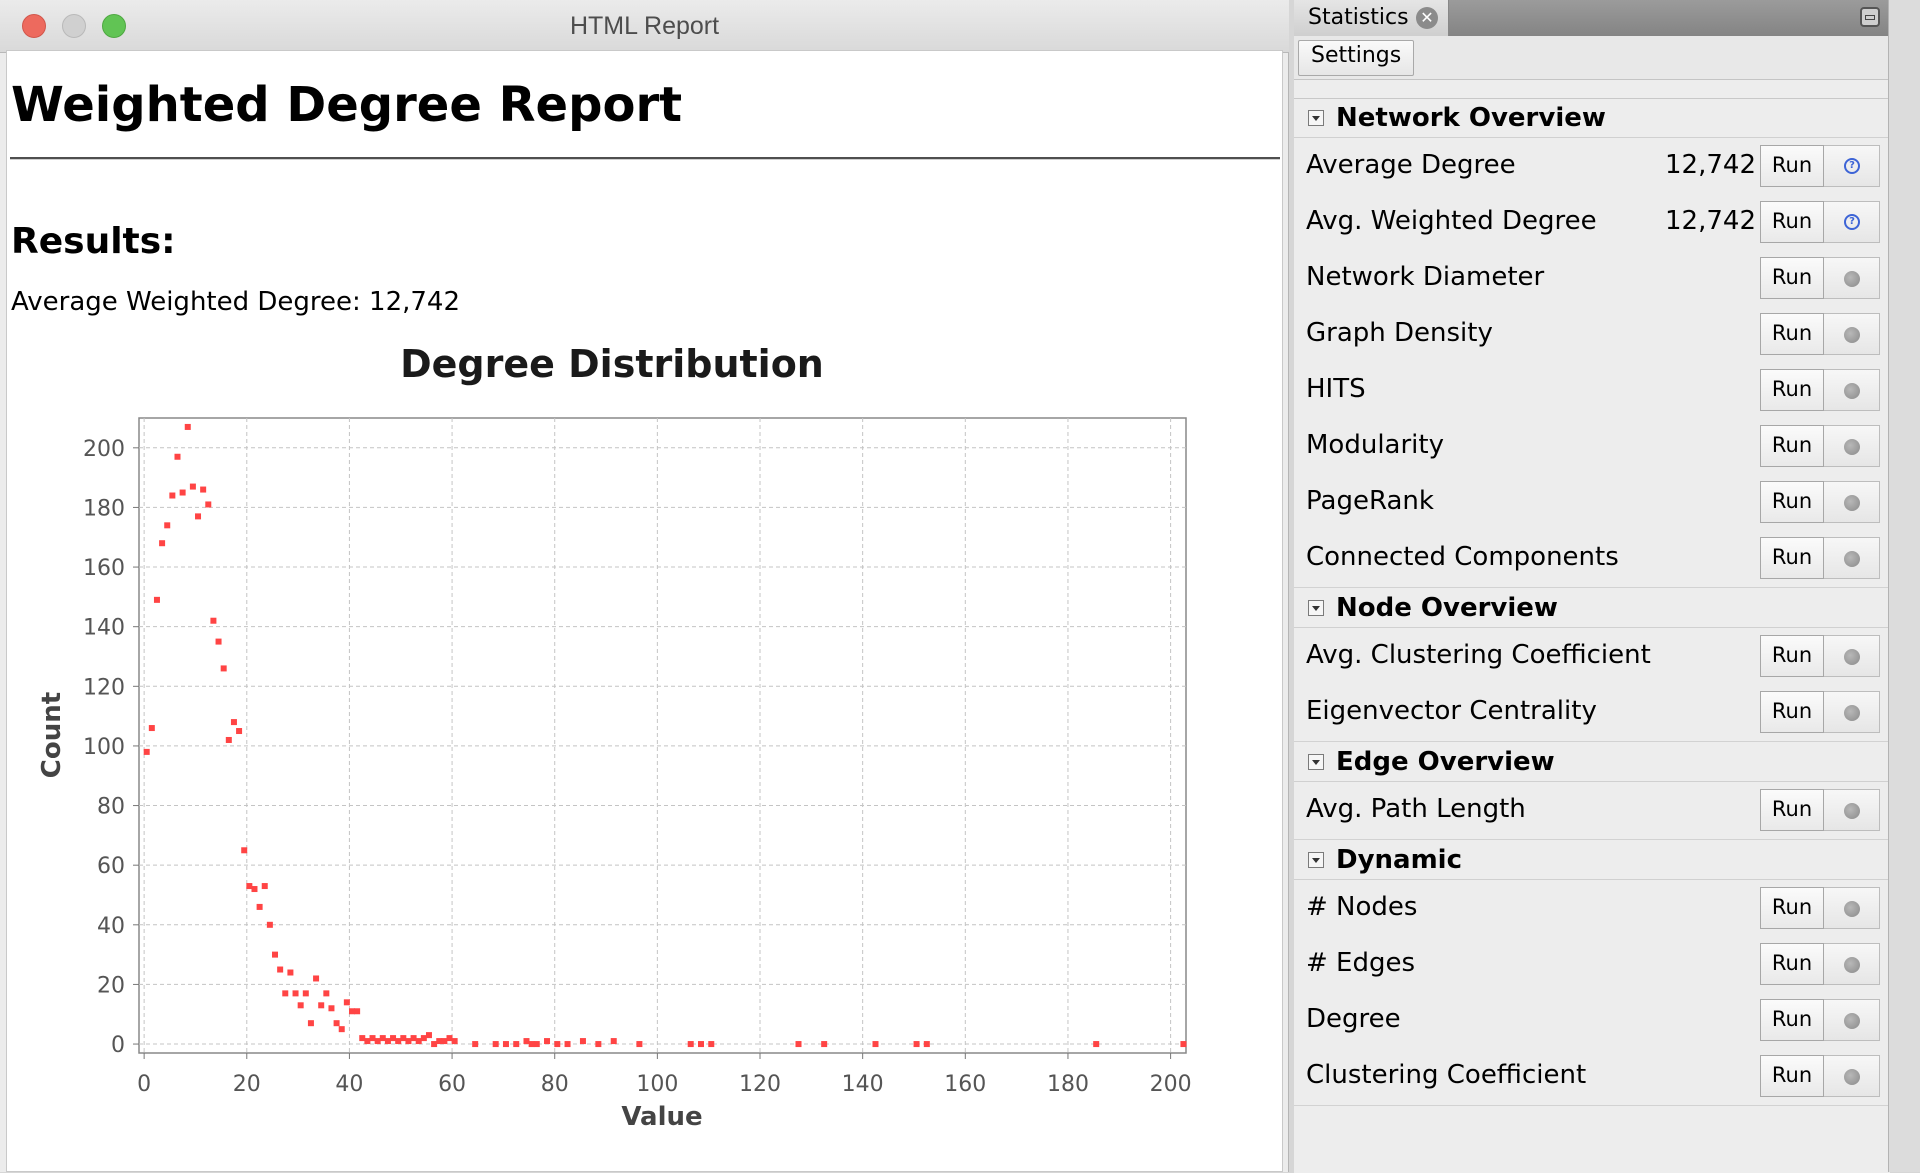 The height and width of the screenshot is (1173, 1920). Describe the element at coordinates (1361, 963) in the screenshot. I see `stat-label: # Edges` at that location.